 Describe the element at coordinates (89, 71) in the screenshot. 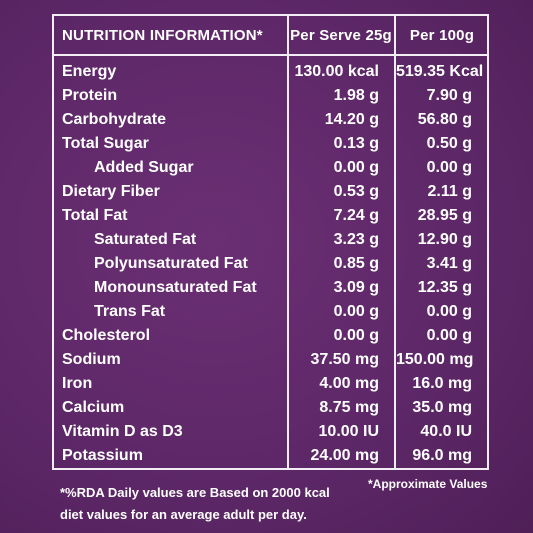

I see `nutrient-name: Energy` at that location.